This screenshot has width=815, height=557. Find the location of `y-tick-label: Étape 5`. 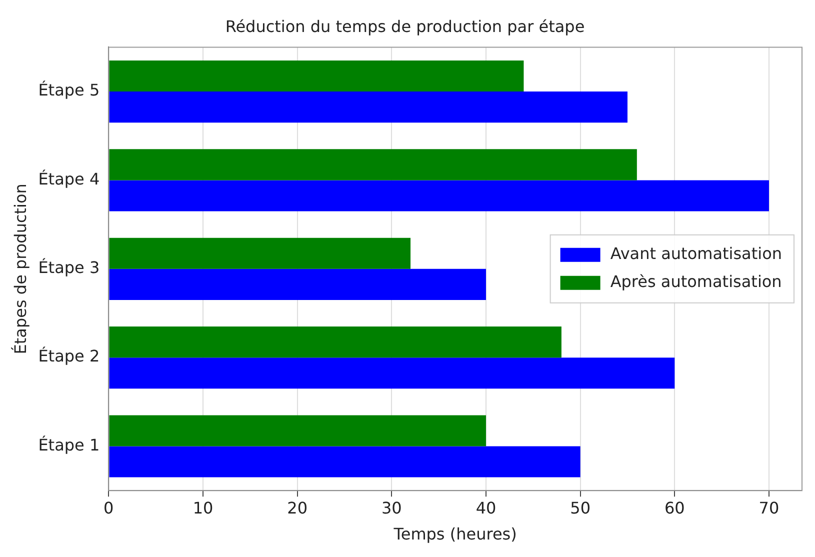

y-tick-label: Étape 5 is located at coordinates (69, 90).